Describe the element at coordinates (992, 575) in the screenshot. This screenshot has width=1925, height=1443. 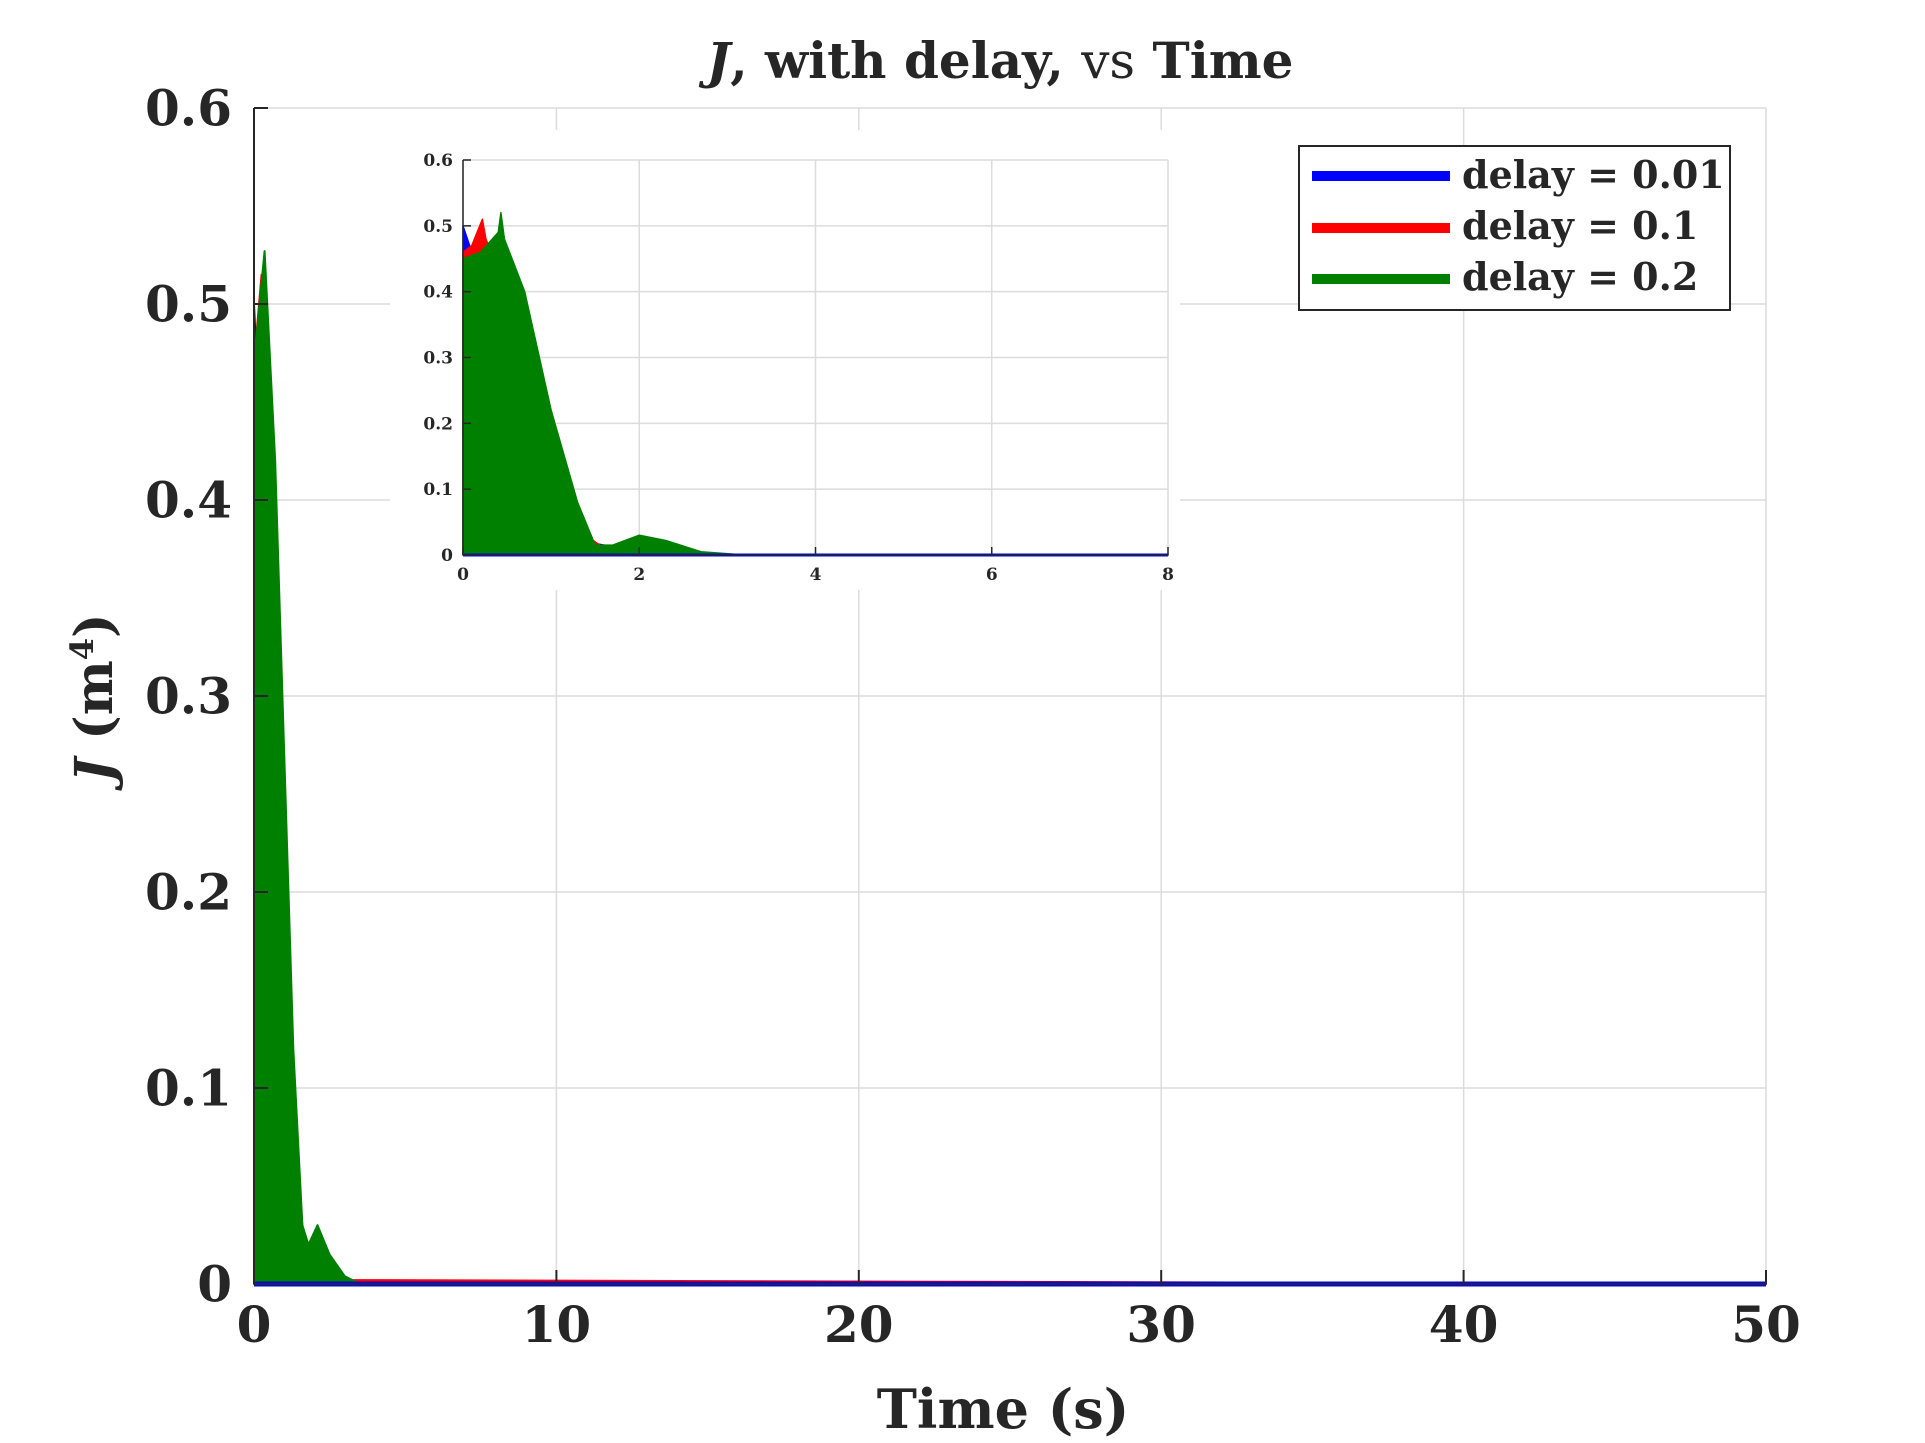
I see `inset-x-tick-label-3: 6` at that location.